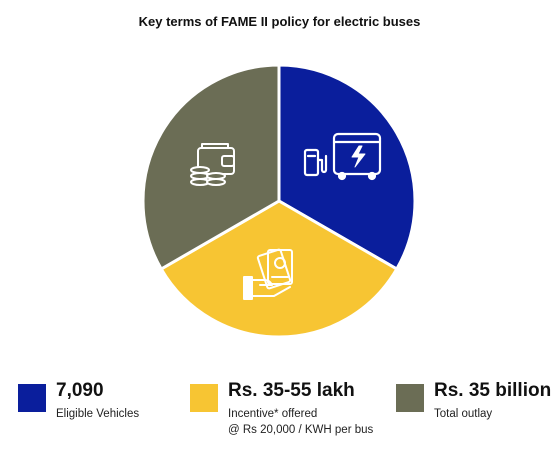  Describe the element at coordinates (291, 390) in the screenshot. I see `legend-value: Rs. 35-55 lakh` at that location.